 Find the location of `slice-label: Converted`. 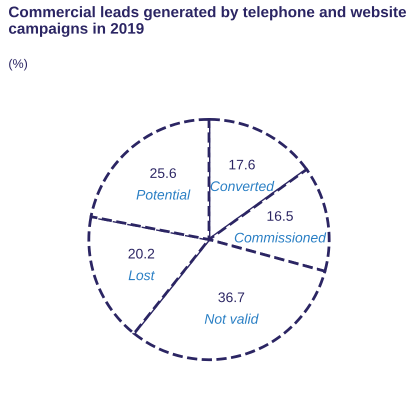

slice-label: Converted is located at coordinates (242, 186).